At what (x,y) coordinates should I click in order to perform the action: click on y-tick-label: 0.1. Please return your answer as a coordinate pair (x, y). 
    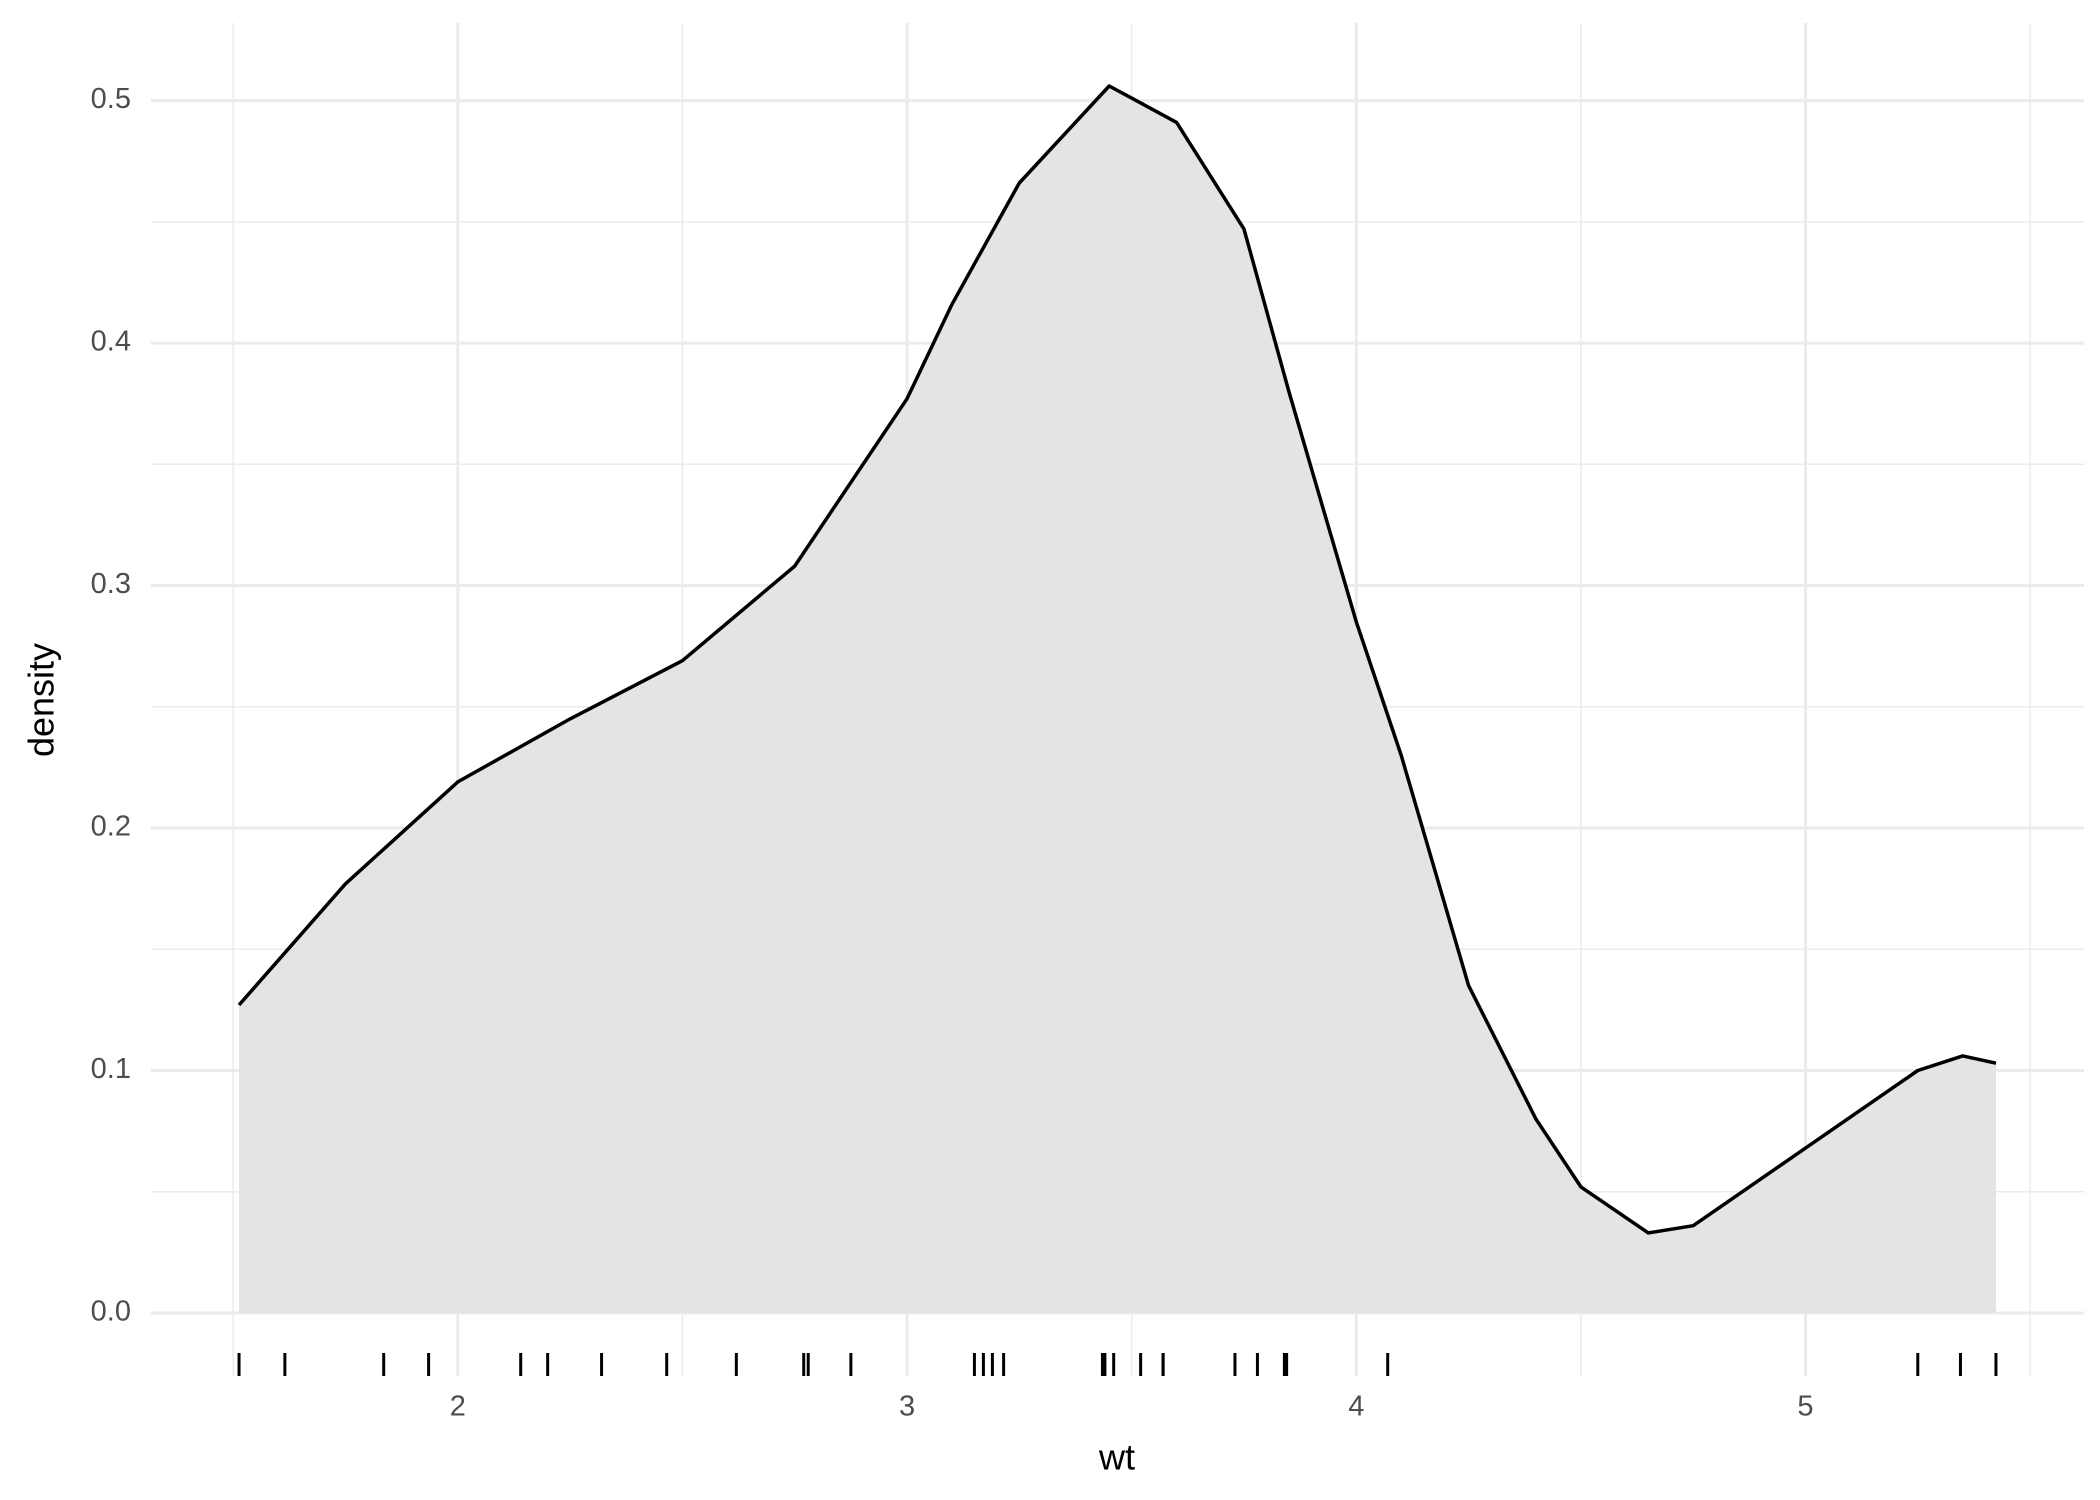
    Looking at the image, I should click on (111, 1069).